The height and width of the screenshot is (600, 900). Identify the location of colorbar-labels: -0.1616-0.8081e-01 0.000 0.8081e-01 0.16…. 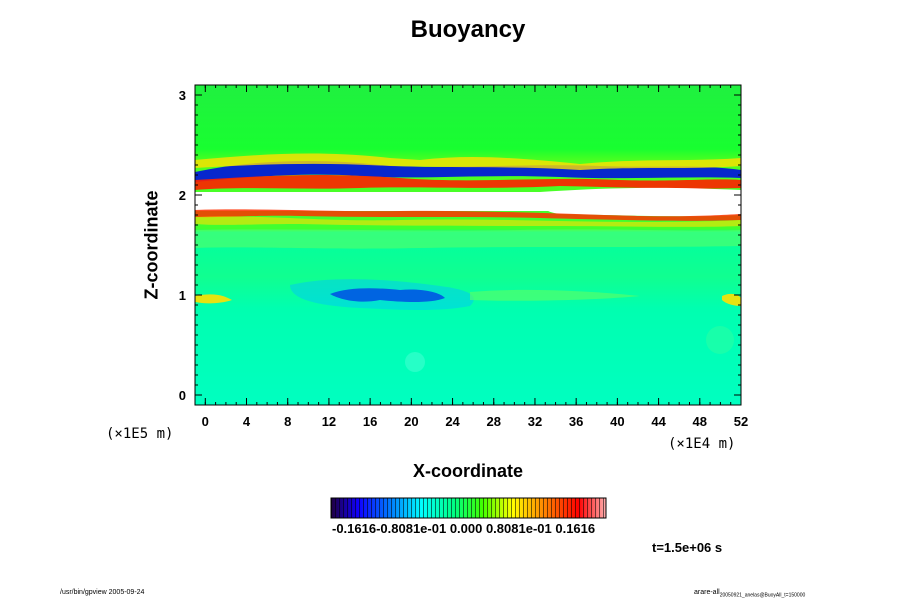
(464, 528).